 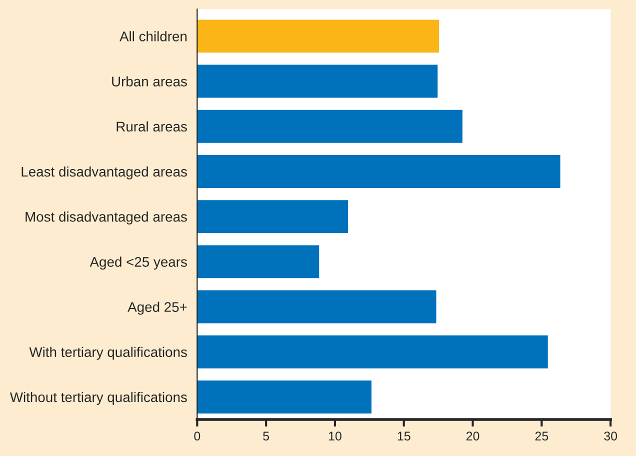 What do you see at coordinates (151, 126) in the screenshot?
I see `y-tick-label: Rural areas` at bounding box center [151, 126].